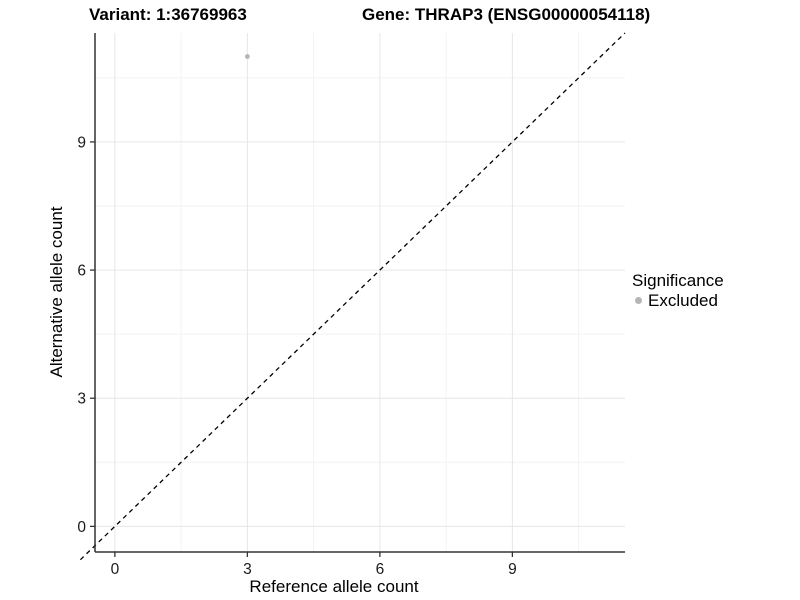  I want to click on x-axis-title: Reference allele count, so click(334, 586).